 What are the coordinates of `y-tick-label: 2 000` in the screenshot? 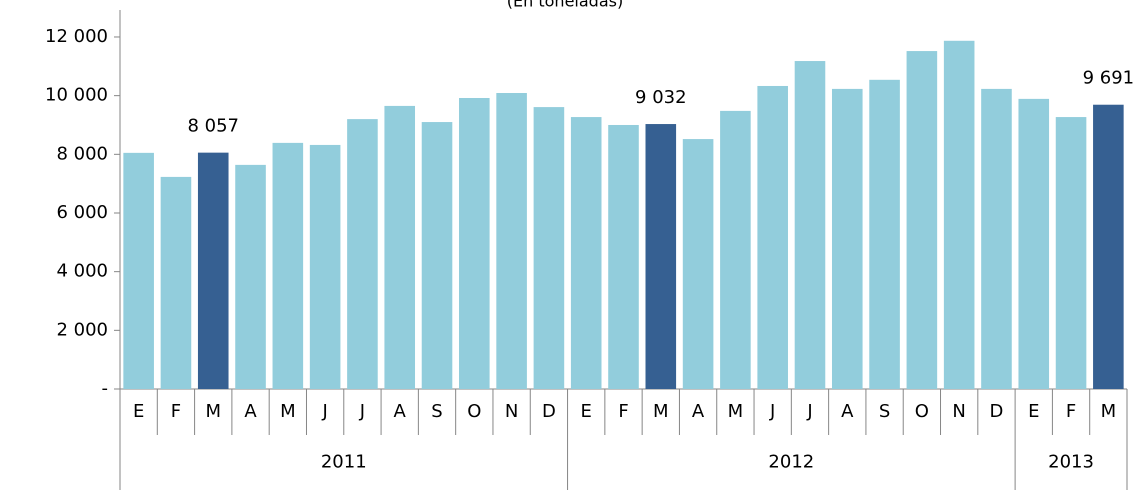 It's located at (82, 329).